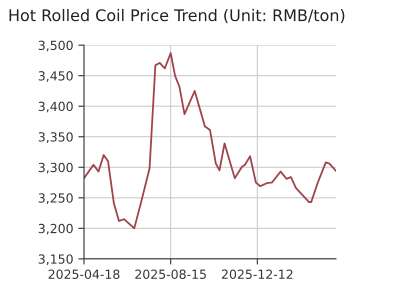 The width and height of the screenshot is (400, 301). I want to click on y-tick-label: 3,300, so click(55, 168).